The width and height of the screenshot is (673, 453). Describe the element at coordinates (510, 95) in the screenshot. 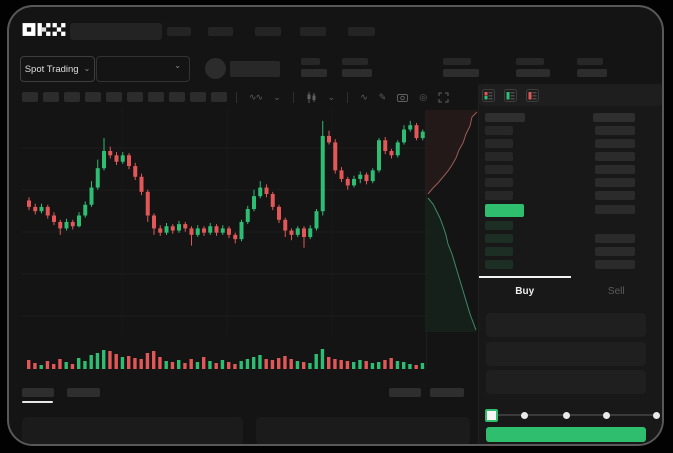

I see `orderbook-bids-icon` at that location.